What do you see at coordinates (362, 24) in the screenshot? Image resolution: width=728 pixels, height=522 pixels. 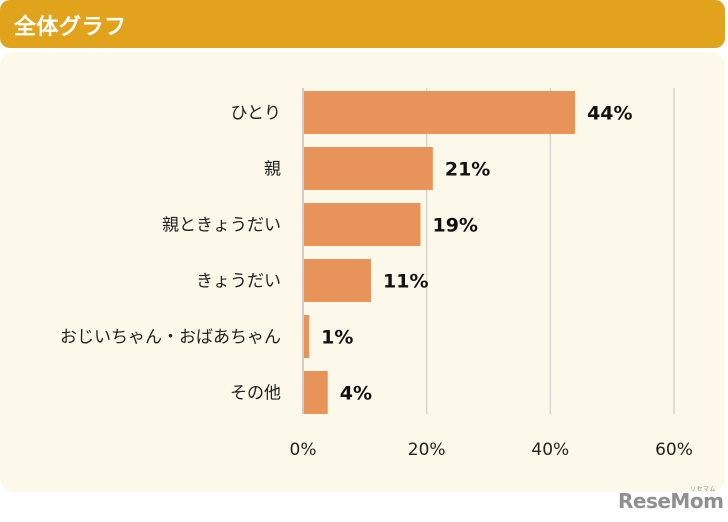 I see `chart-header: 全体グラフ` at bounding box center [362, 24].